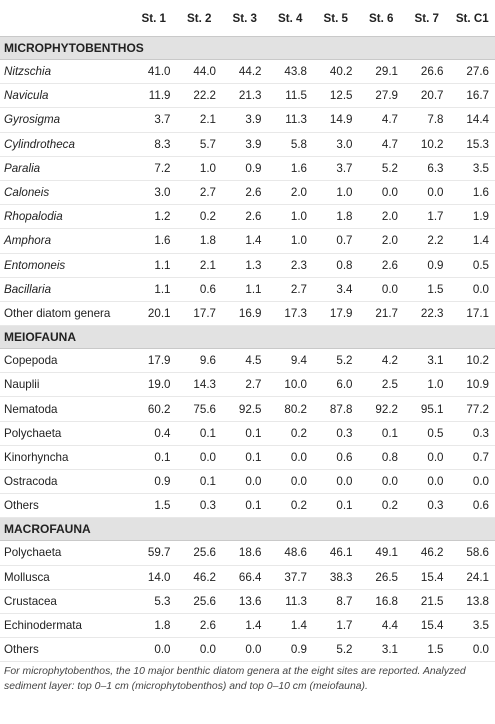 The image size is (495, 724). Describe the element at coordinates (154, 601) in the screenshot. I see `table-cell: 5.3` at that location.